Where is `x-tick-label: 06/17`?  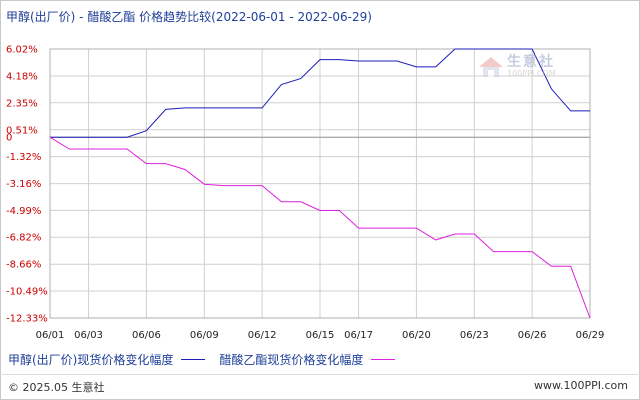
x-tick-label: 06/17 is located at coordinates (358, 335).